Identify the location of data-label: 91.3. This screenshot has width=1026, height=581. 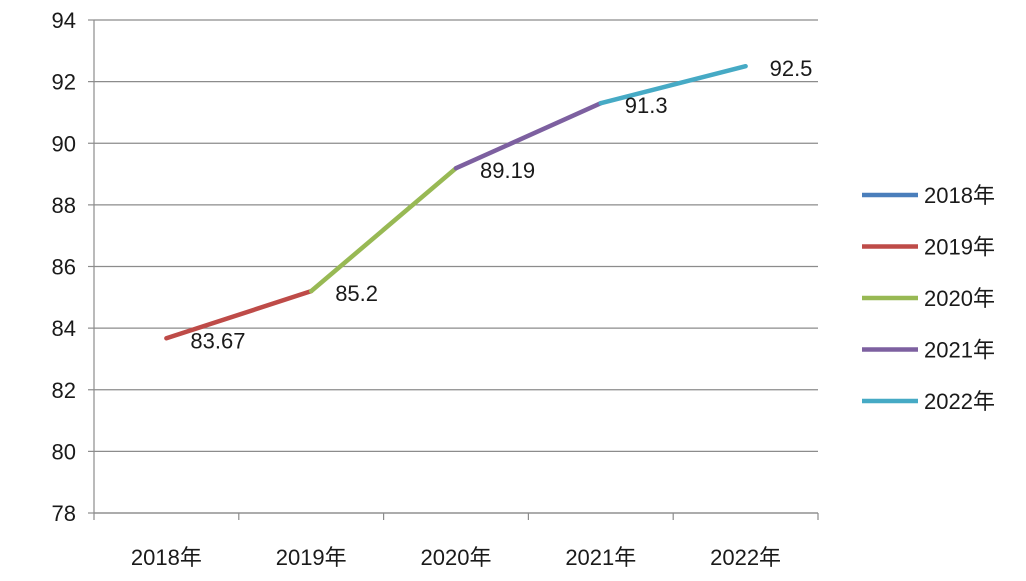
(646, 105).